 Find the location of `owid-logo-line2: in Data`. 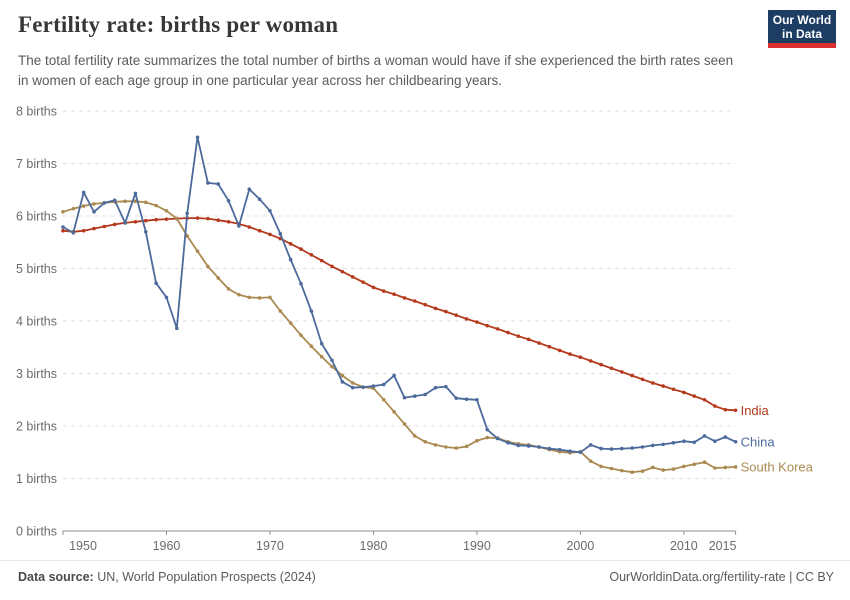

owid-logo-line2: in Data is located at coordinates (801, 33).